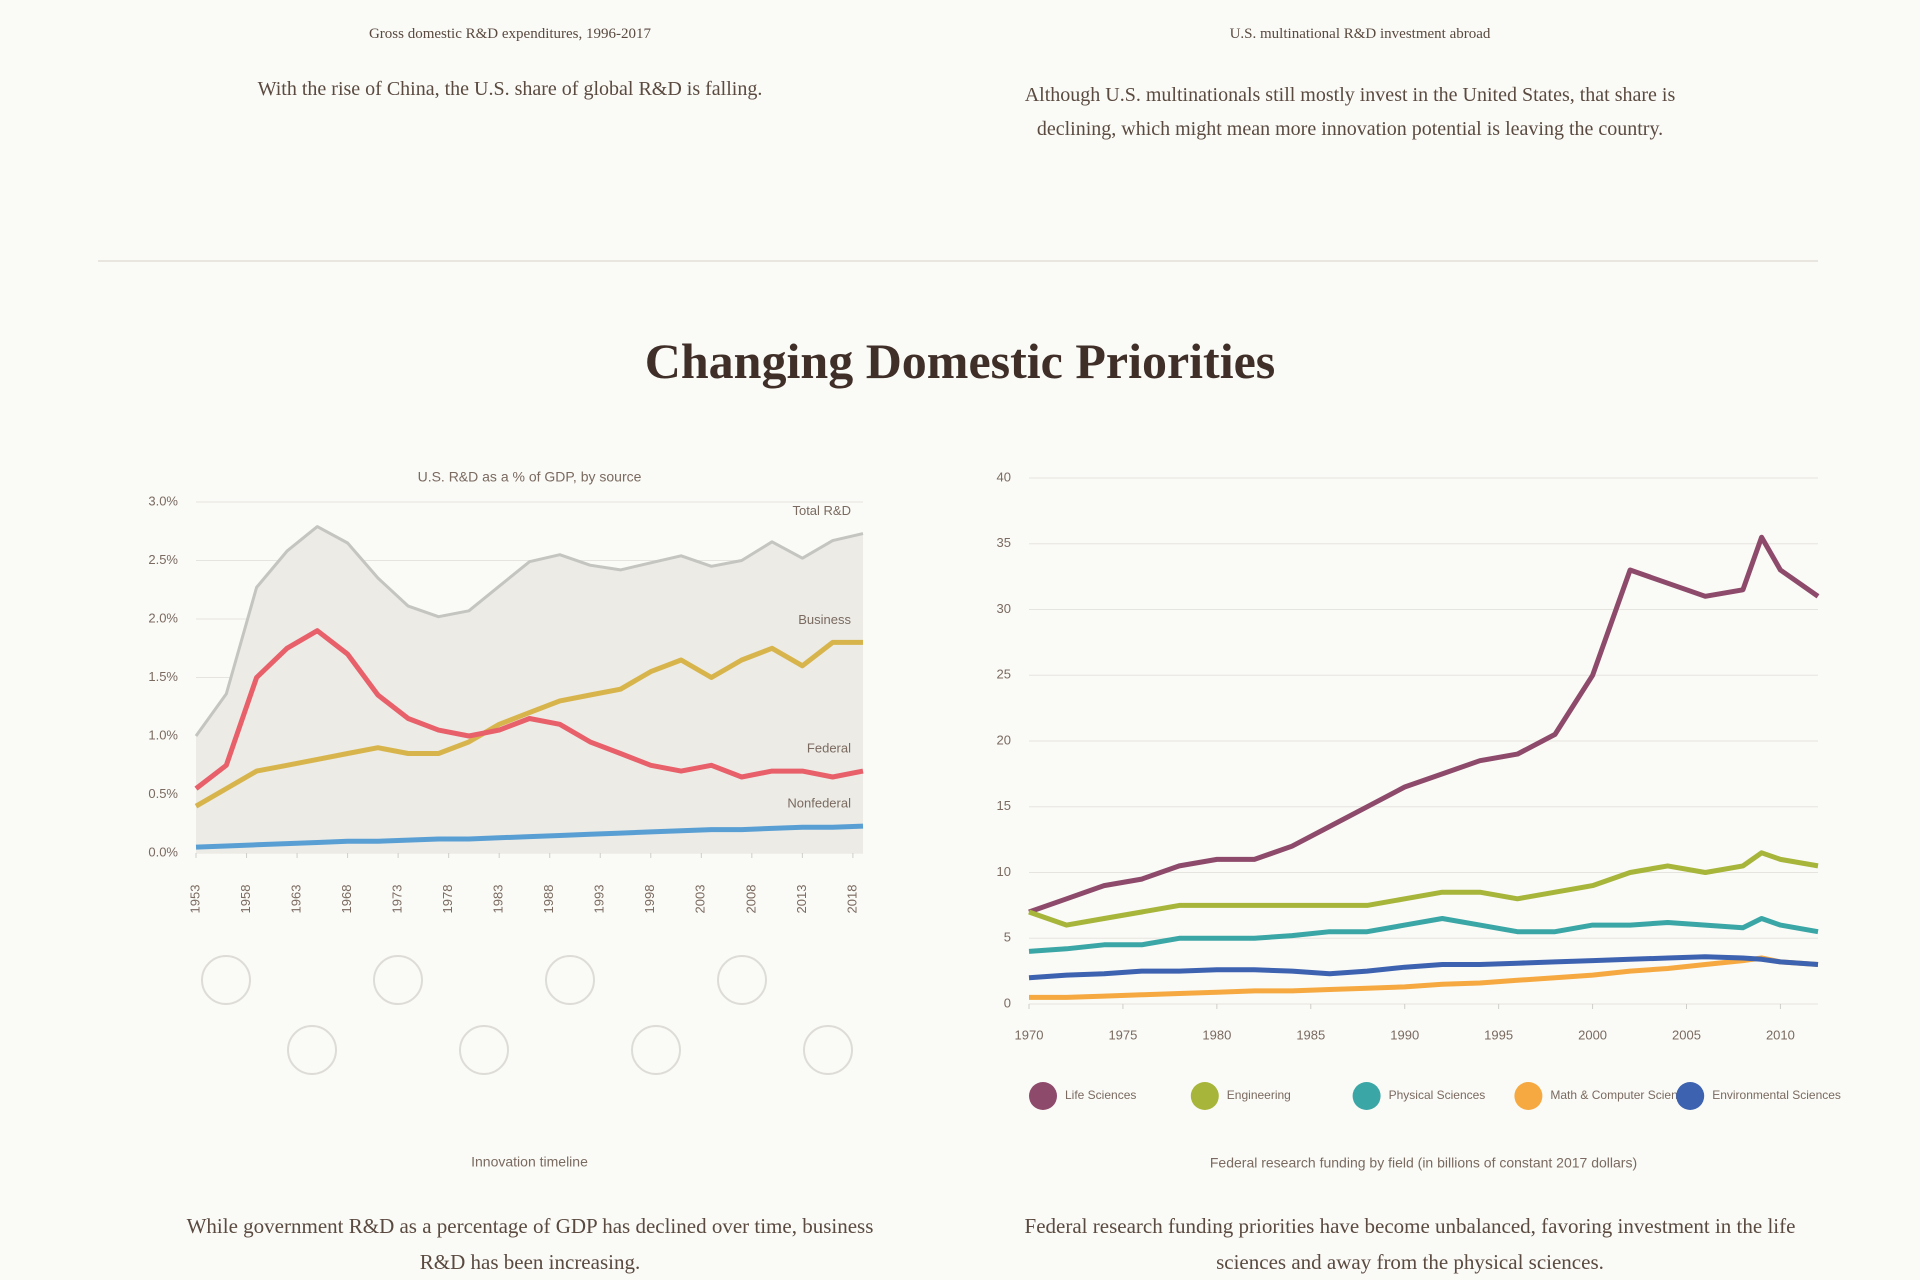 This screenshot has height=1280, width=1920. Describe the element at coordinates (163, 617) in the screenshot. I see `y-tick-label: 2.0%` at that location.